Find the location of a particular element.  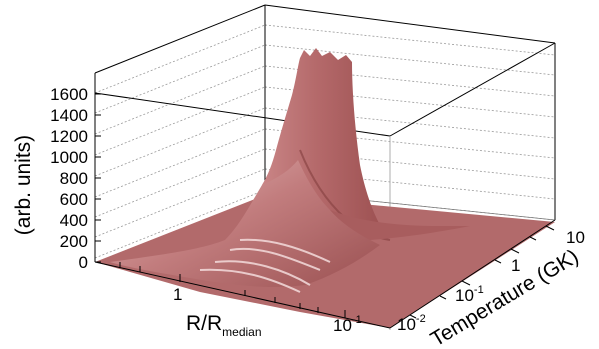

z-tick-label-7: 1400 is located at coordinates (69, 115).